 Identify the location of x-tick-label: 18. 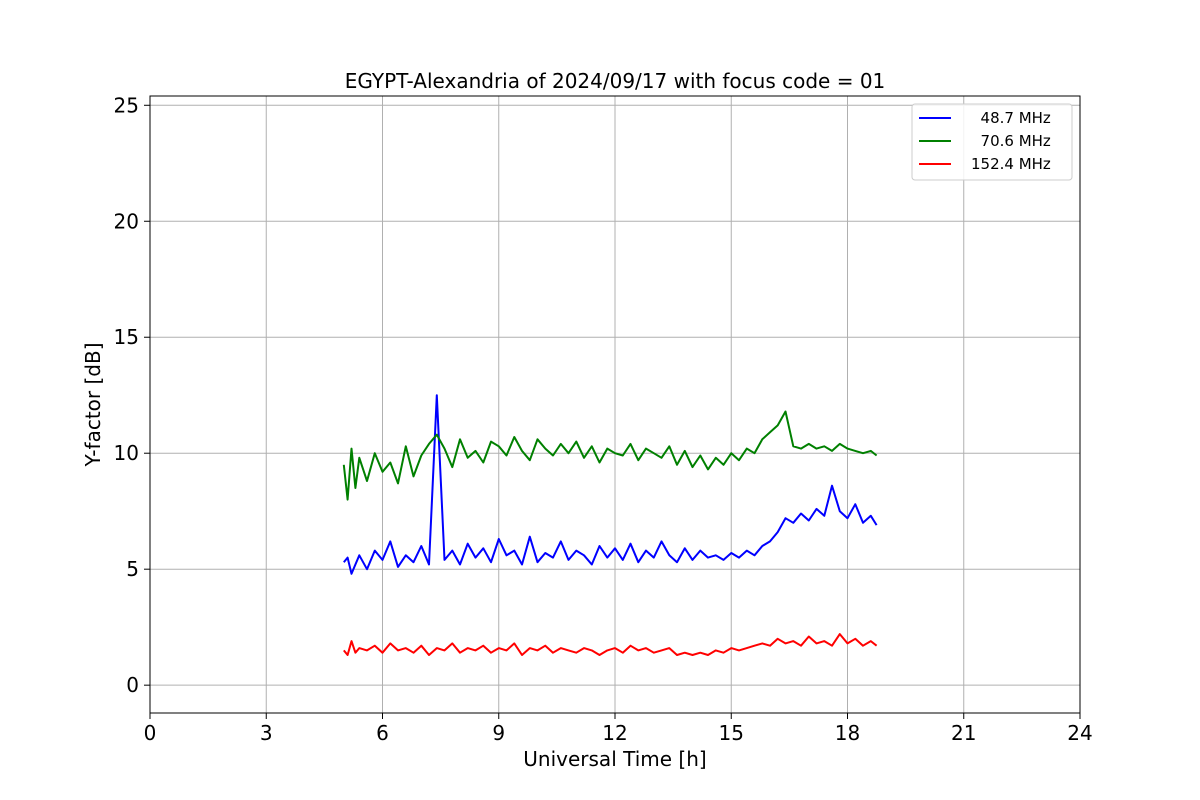
(847, 733).